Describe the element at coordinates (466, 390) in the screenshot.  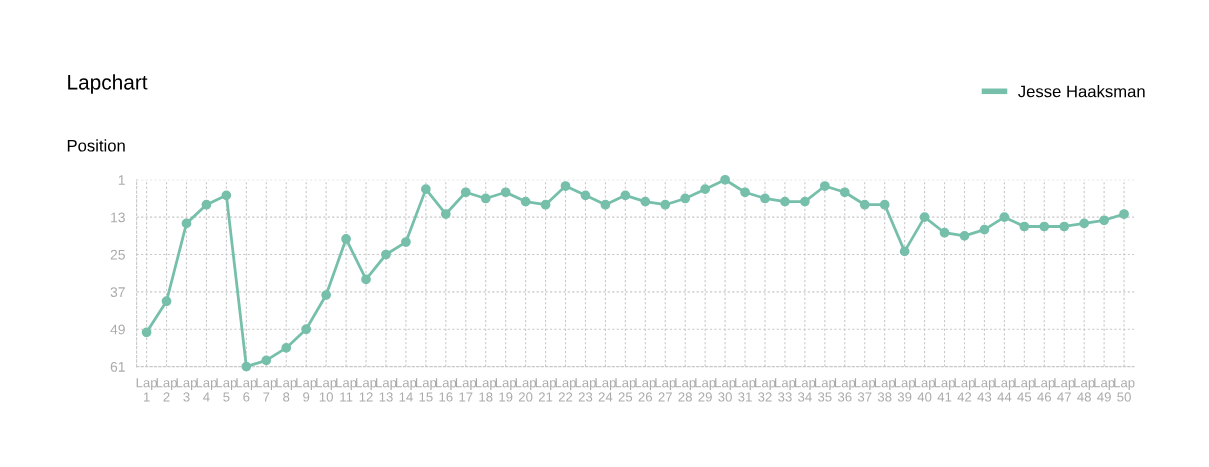
I see `x-tick-label: Lap 17` at that location.